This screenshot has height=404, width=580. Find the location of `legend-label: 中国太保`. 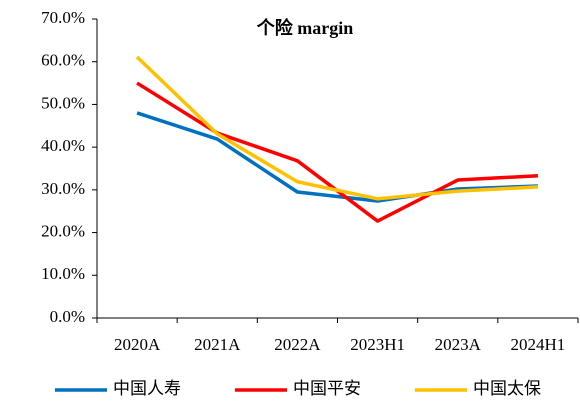

legend-label: 中国太保 is located at coordinates (507, 388).